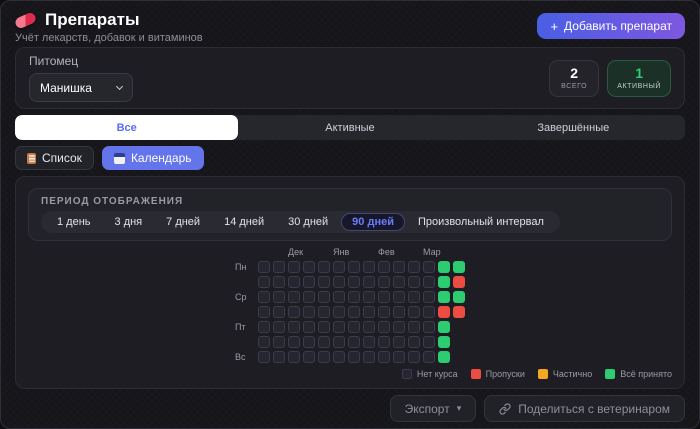 The image size is (700, 429). Describe the element at coordinates (433, 408) in the screenshot. I see `export-button: Экспорт ▾` at that location.